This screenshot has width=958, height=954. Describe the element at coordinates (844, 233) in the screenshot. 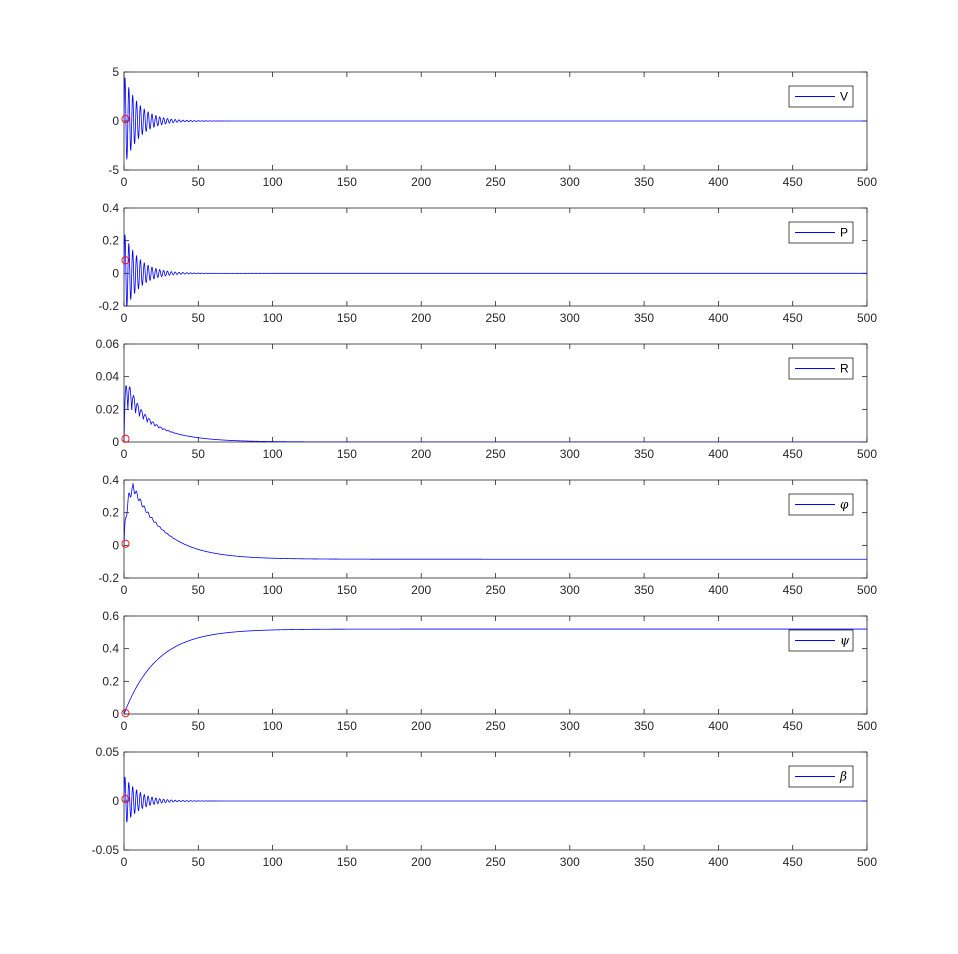

I see `legend-label: P` at that location.